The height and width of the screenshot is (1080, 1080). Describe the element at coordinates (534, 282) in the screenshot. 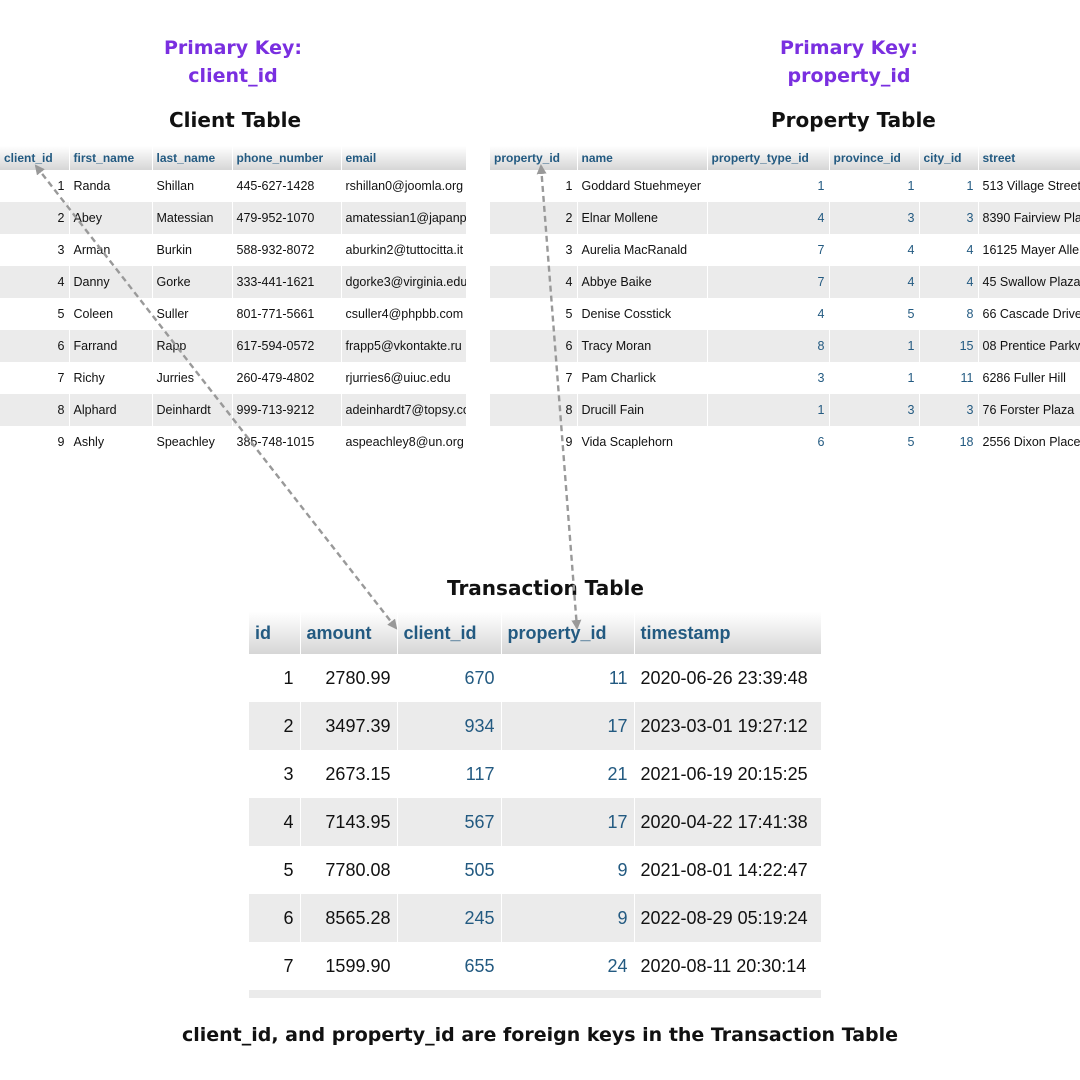

I see `property-table-cell-property-id: 4` at that location.